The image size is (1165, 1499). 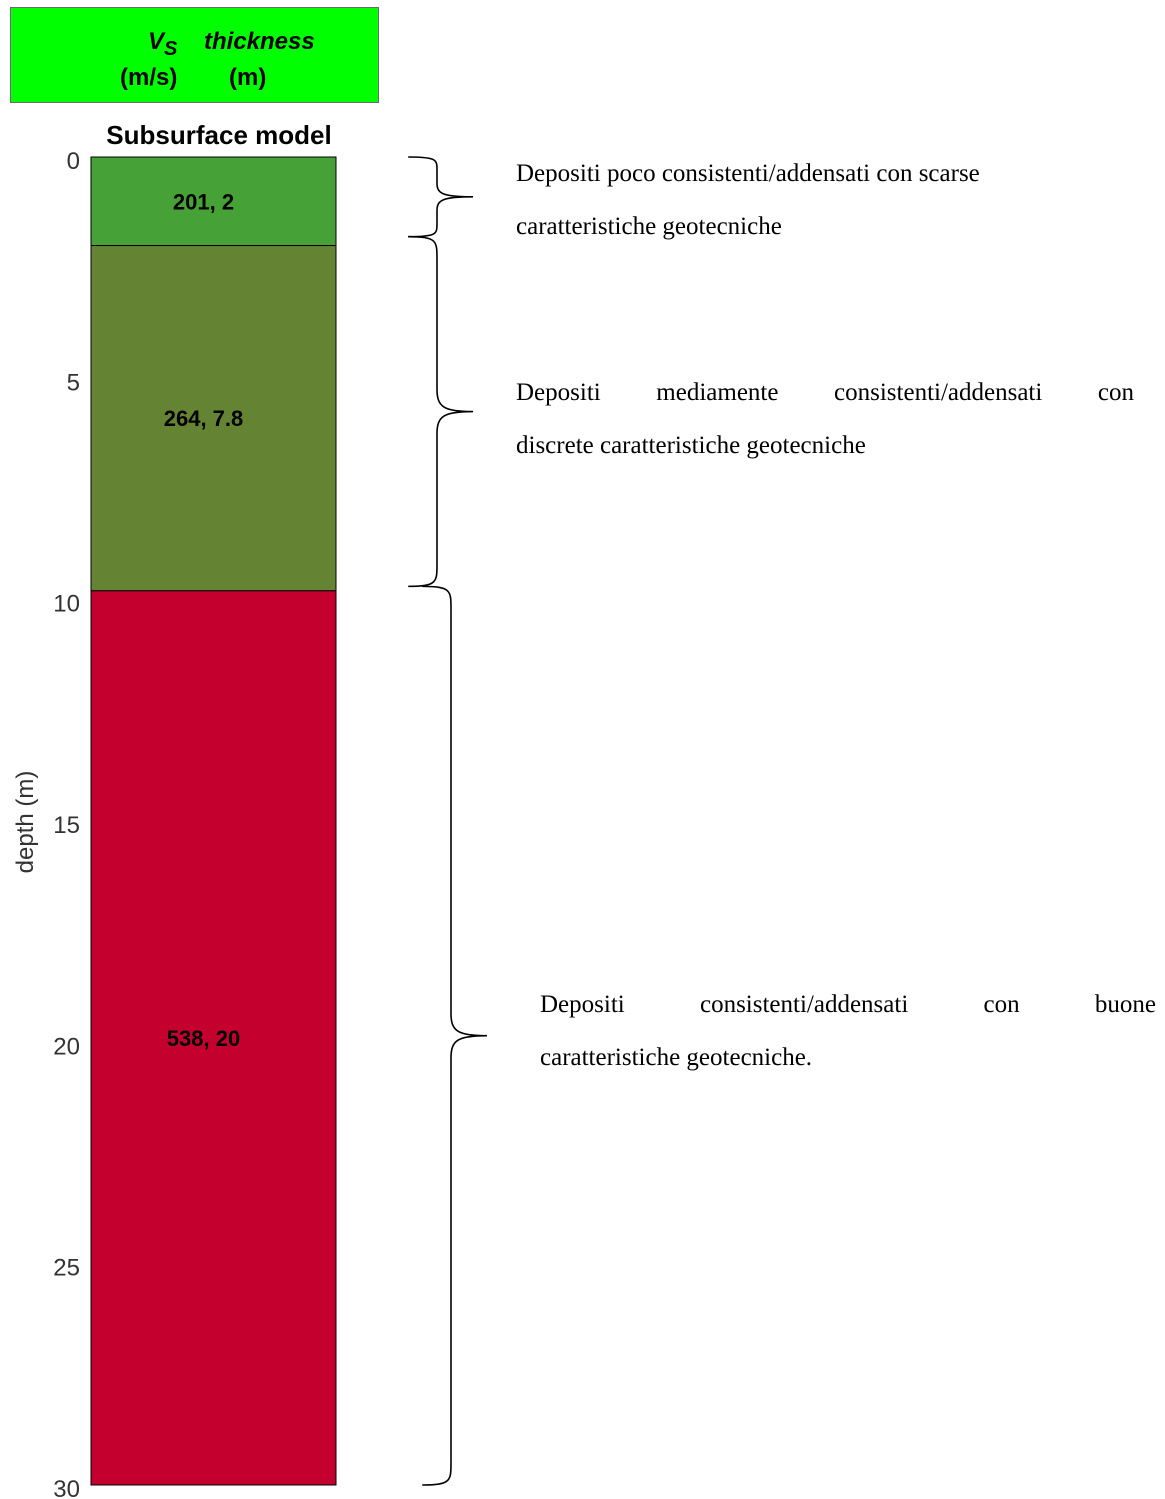 What do you see at coordinates (848, 1004) in the screenshot?
I see `annotation-3-line-1: Depositi consistenti/addensati con buone` at bounding box center [848, 1004].